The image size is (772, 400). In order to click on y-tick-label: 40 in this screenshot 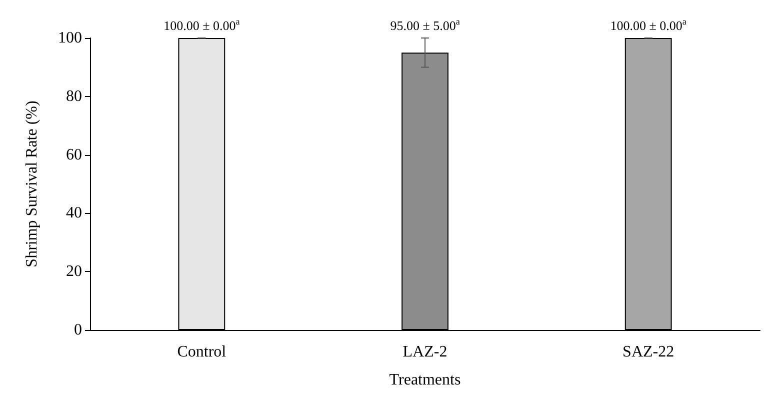, I will do `click(74, 213)`.